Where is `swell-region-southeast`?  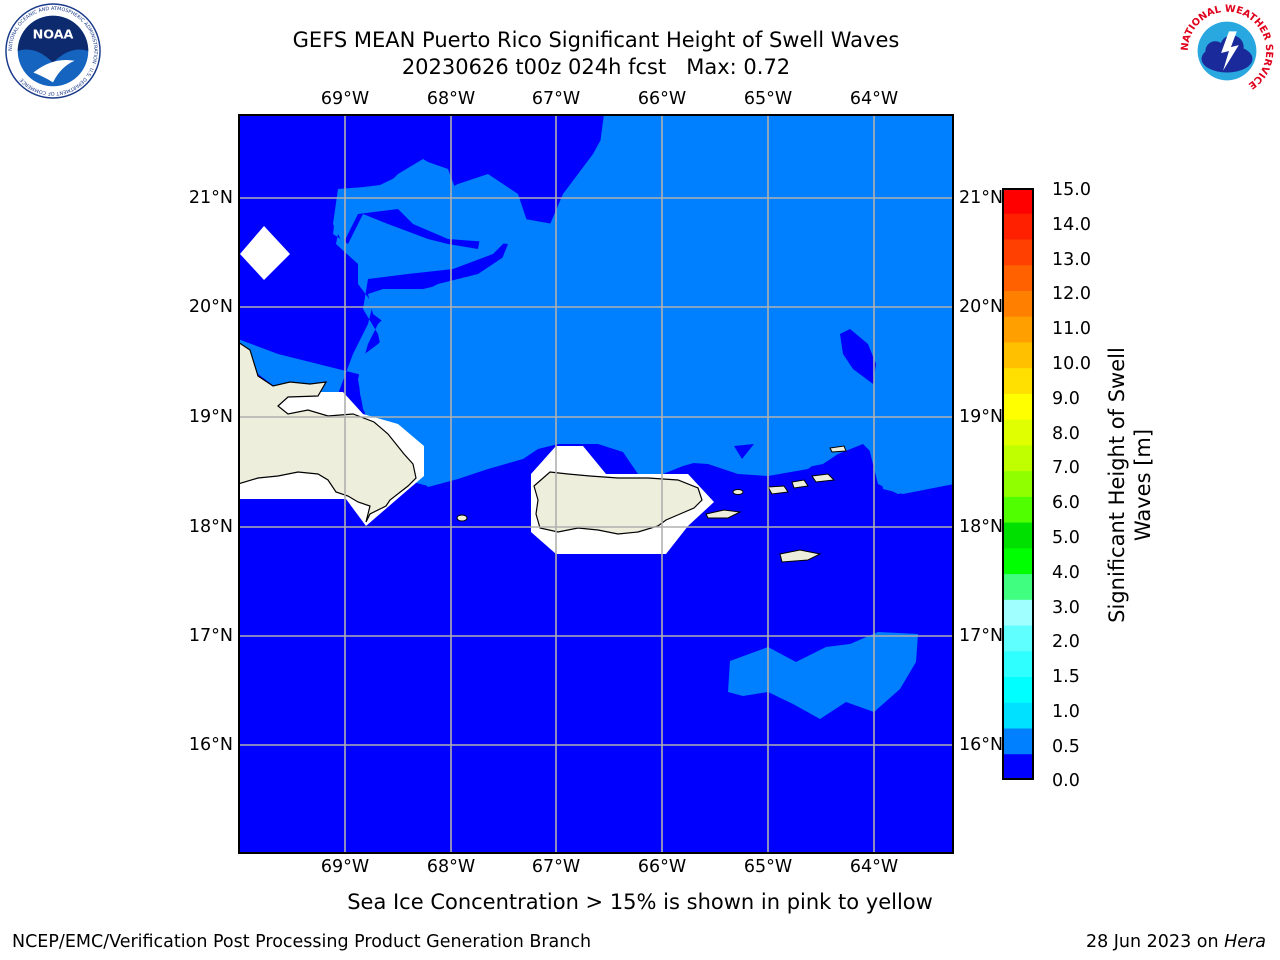 swell-region-southeast is located at coordinates (823, 675).